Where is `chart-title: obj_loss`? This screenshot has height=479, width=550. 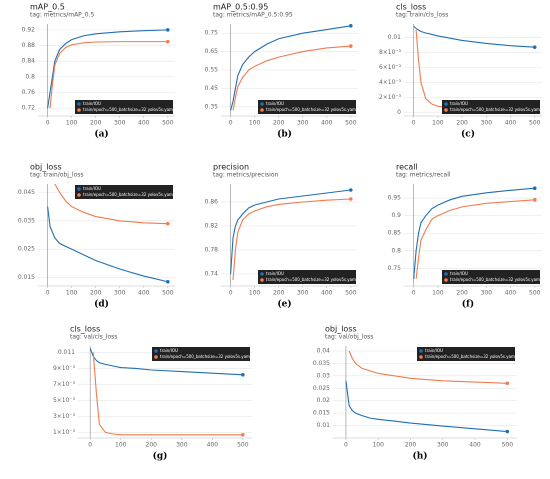 chart-title: obj_loss is located at coordinates (46, 167).